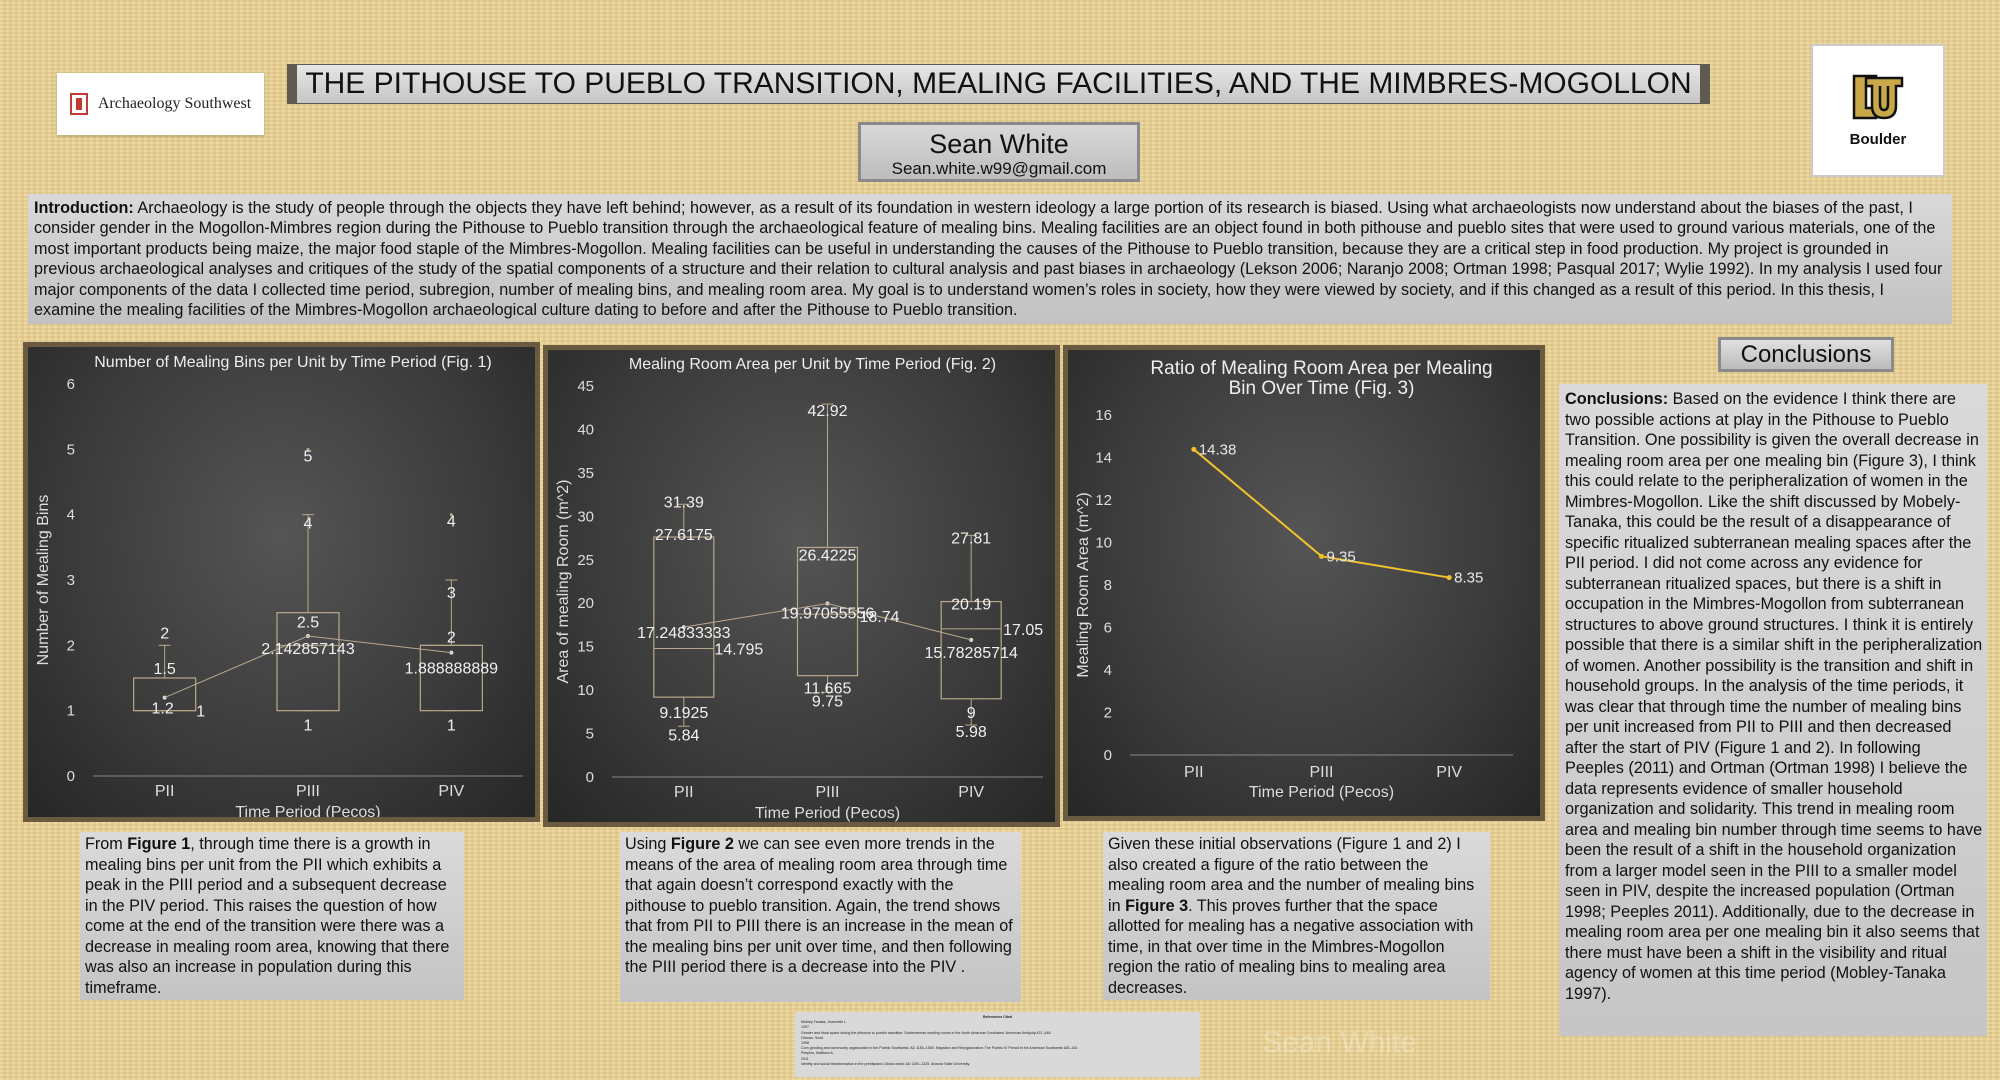  What do you see at coordinates (585, 386) in the screenshot?
I see `y-tick-label: 45` at bounding box center [585, 386].